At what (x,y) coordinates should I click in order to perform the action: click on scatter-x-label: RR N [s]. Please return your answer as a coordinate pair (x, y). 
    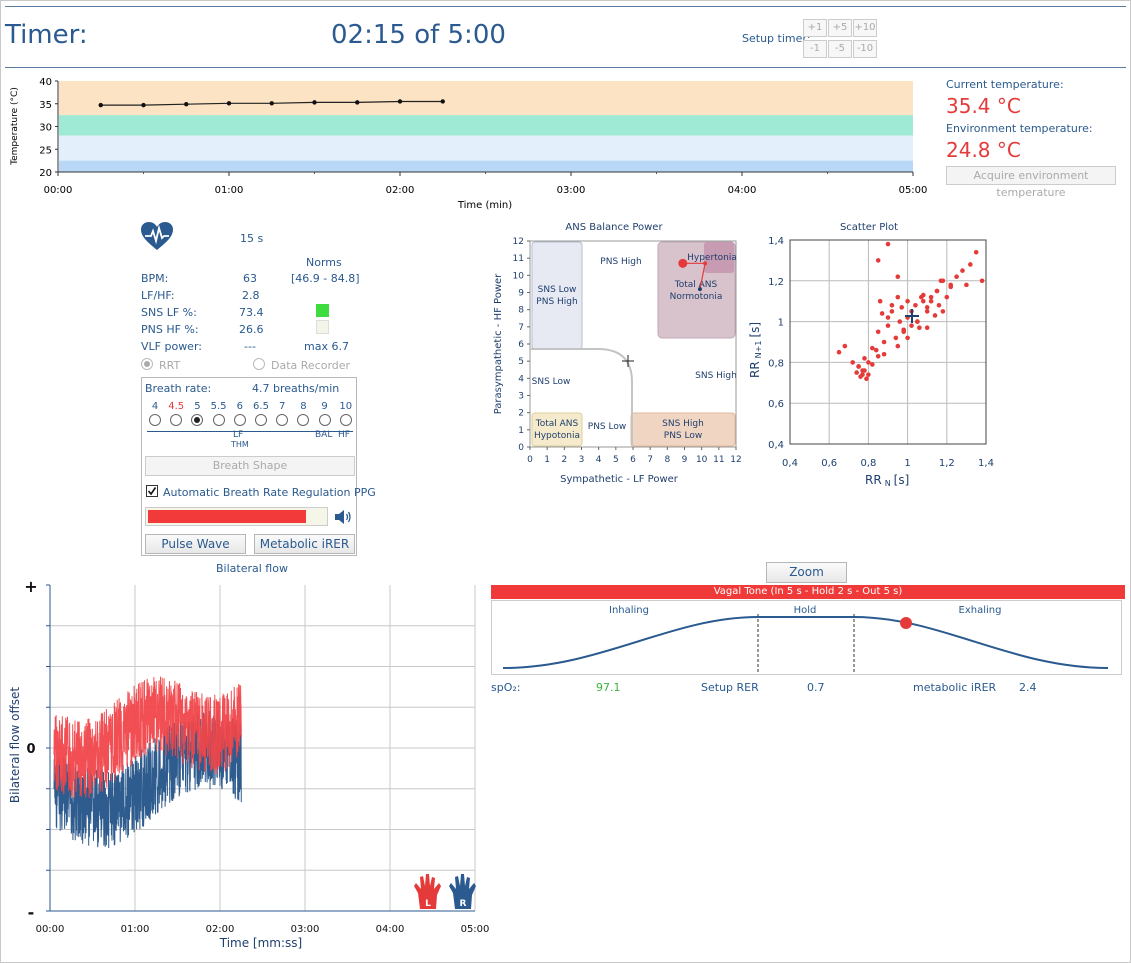
    Looking at the image, I should click on (887, 480).